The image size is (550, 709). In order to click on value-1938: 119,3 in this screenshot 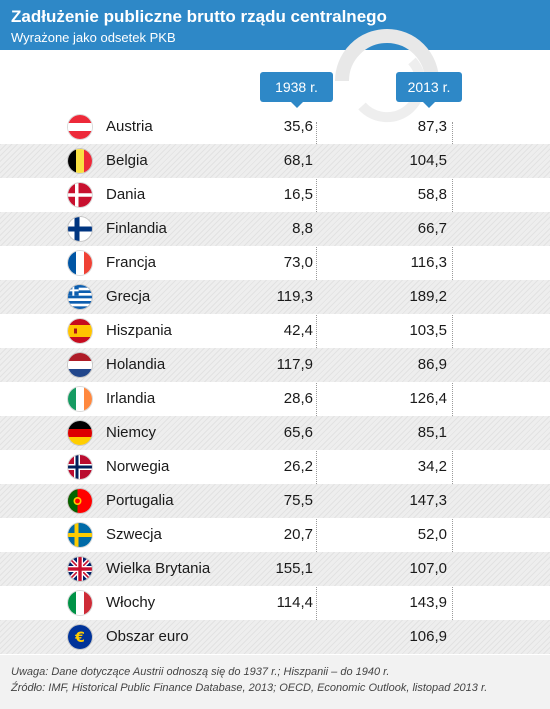, I will do `click(294, 296)`.